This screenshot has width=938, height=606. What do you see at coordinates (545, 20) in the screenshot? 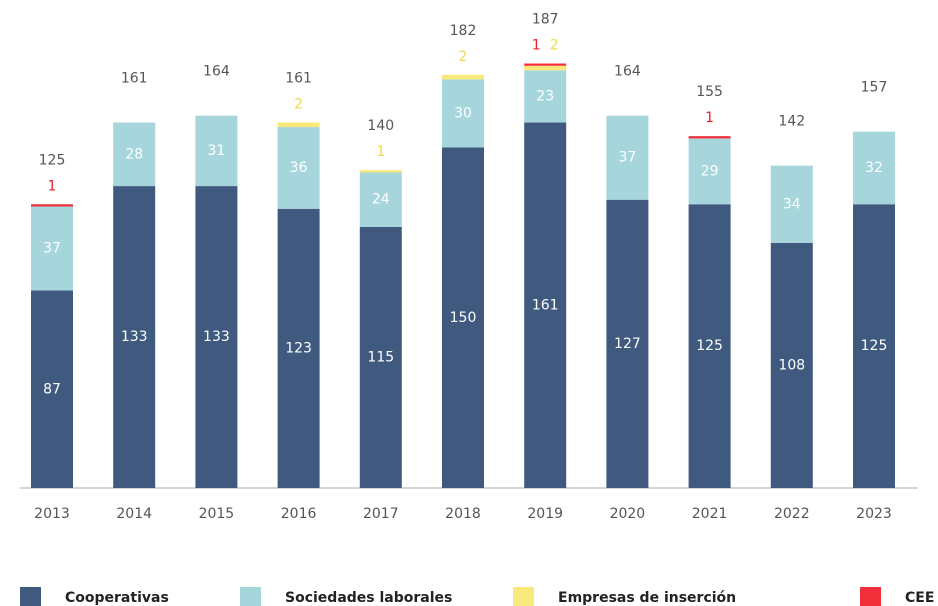
I see `total-label: 187` at bounding box center [545, 20].